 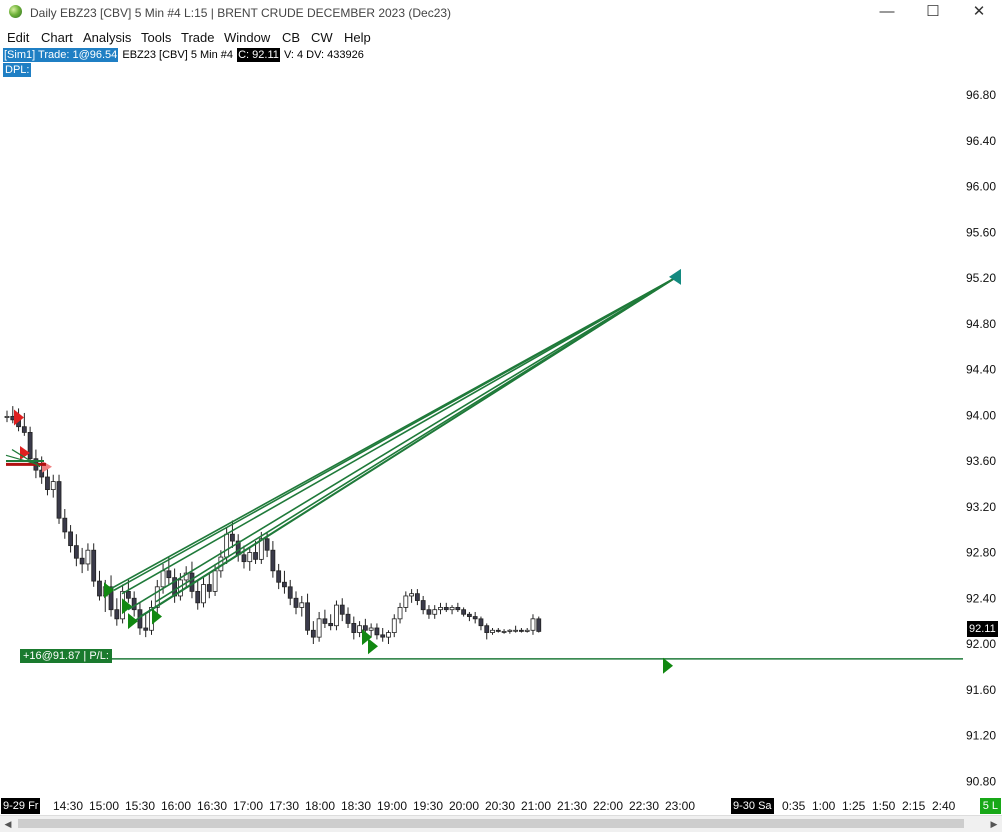 I want to click on minimize-button: —, so click(x=887, y=11).